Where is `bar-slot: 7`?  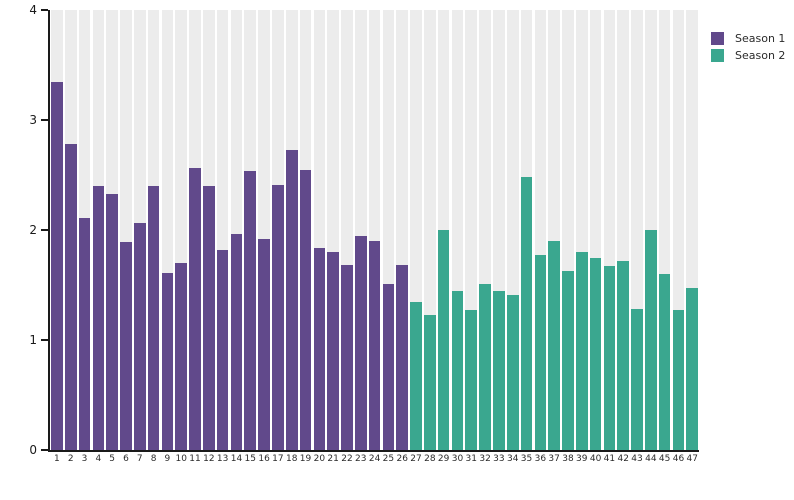 bar-slot: 7 is located at coordinates (140, 237).